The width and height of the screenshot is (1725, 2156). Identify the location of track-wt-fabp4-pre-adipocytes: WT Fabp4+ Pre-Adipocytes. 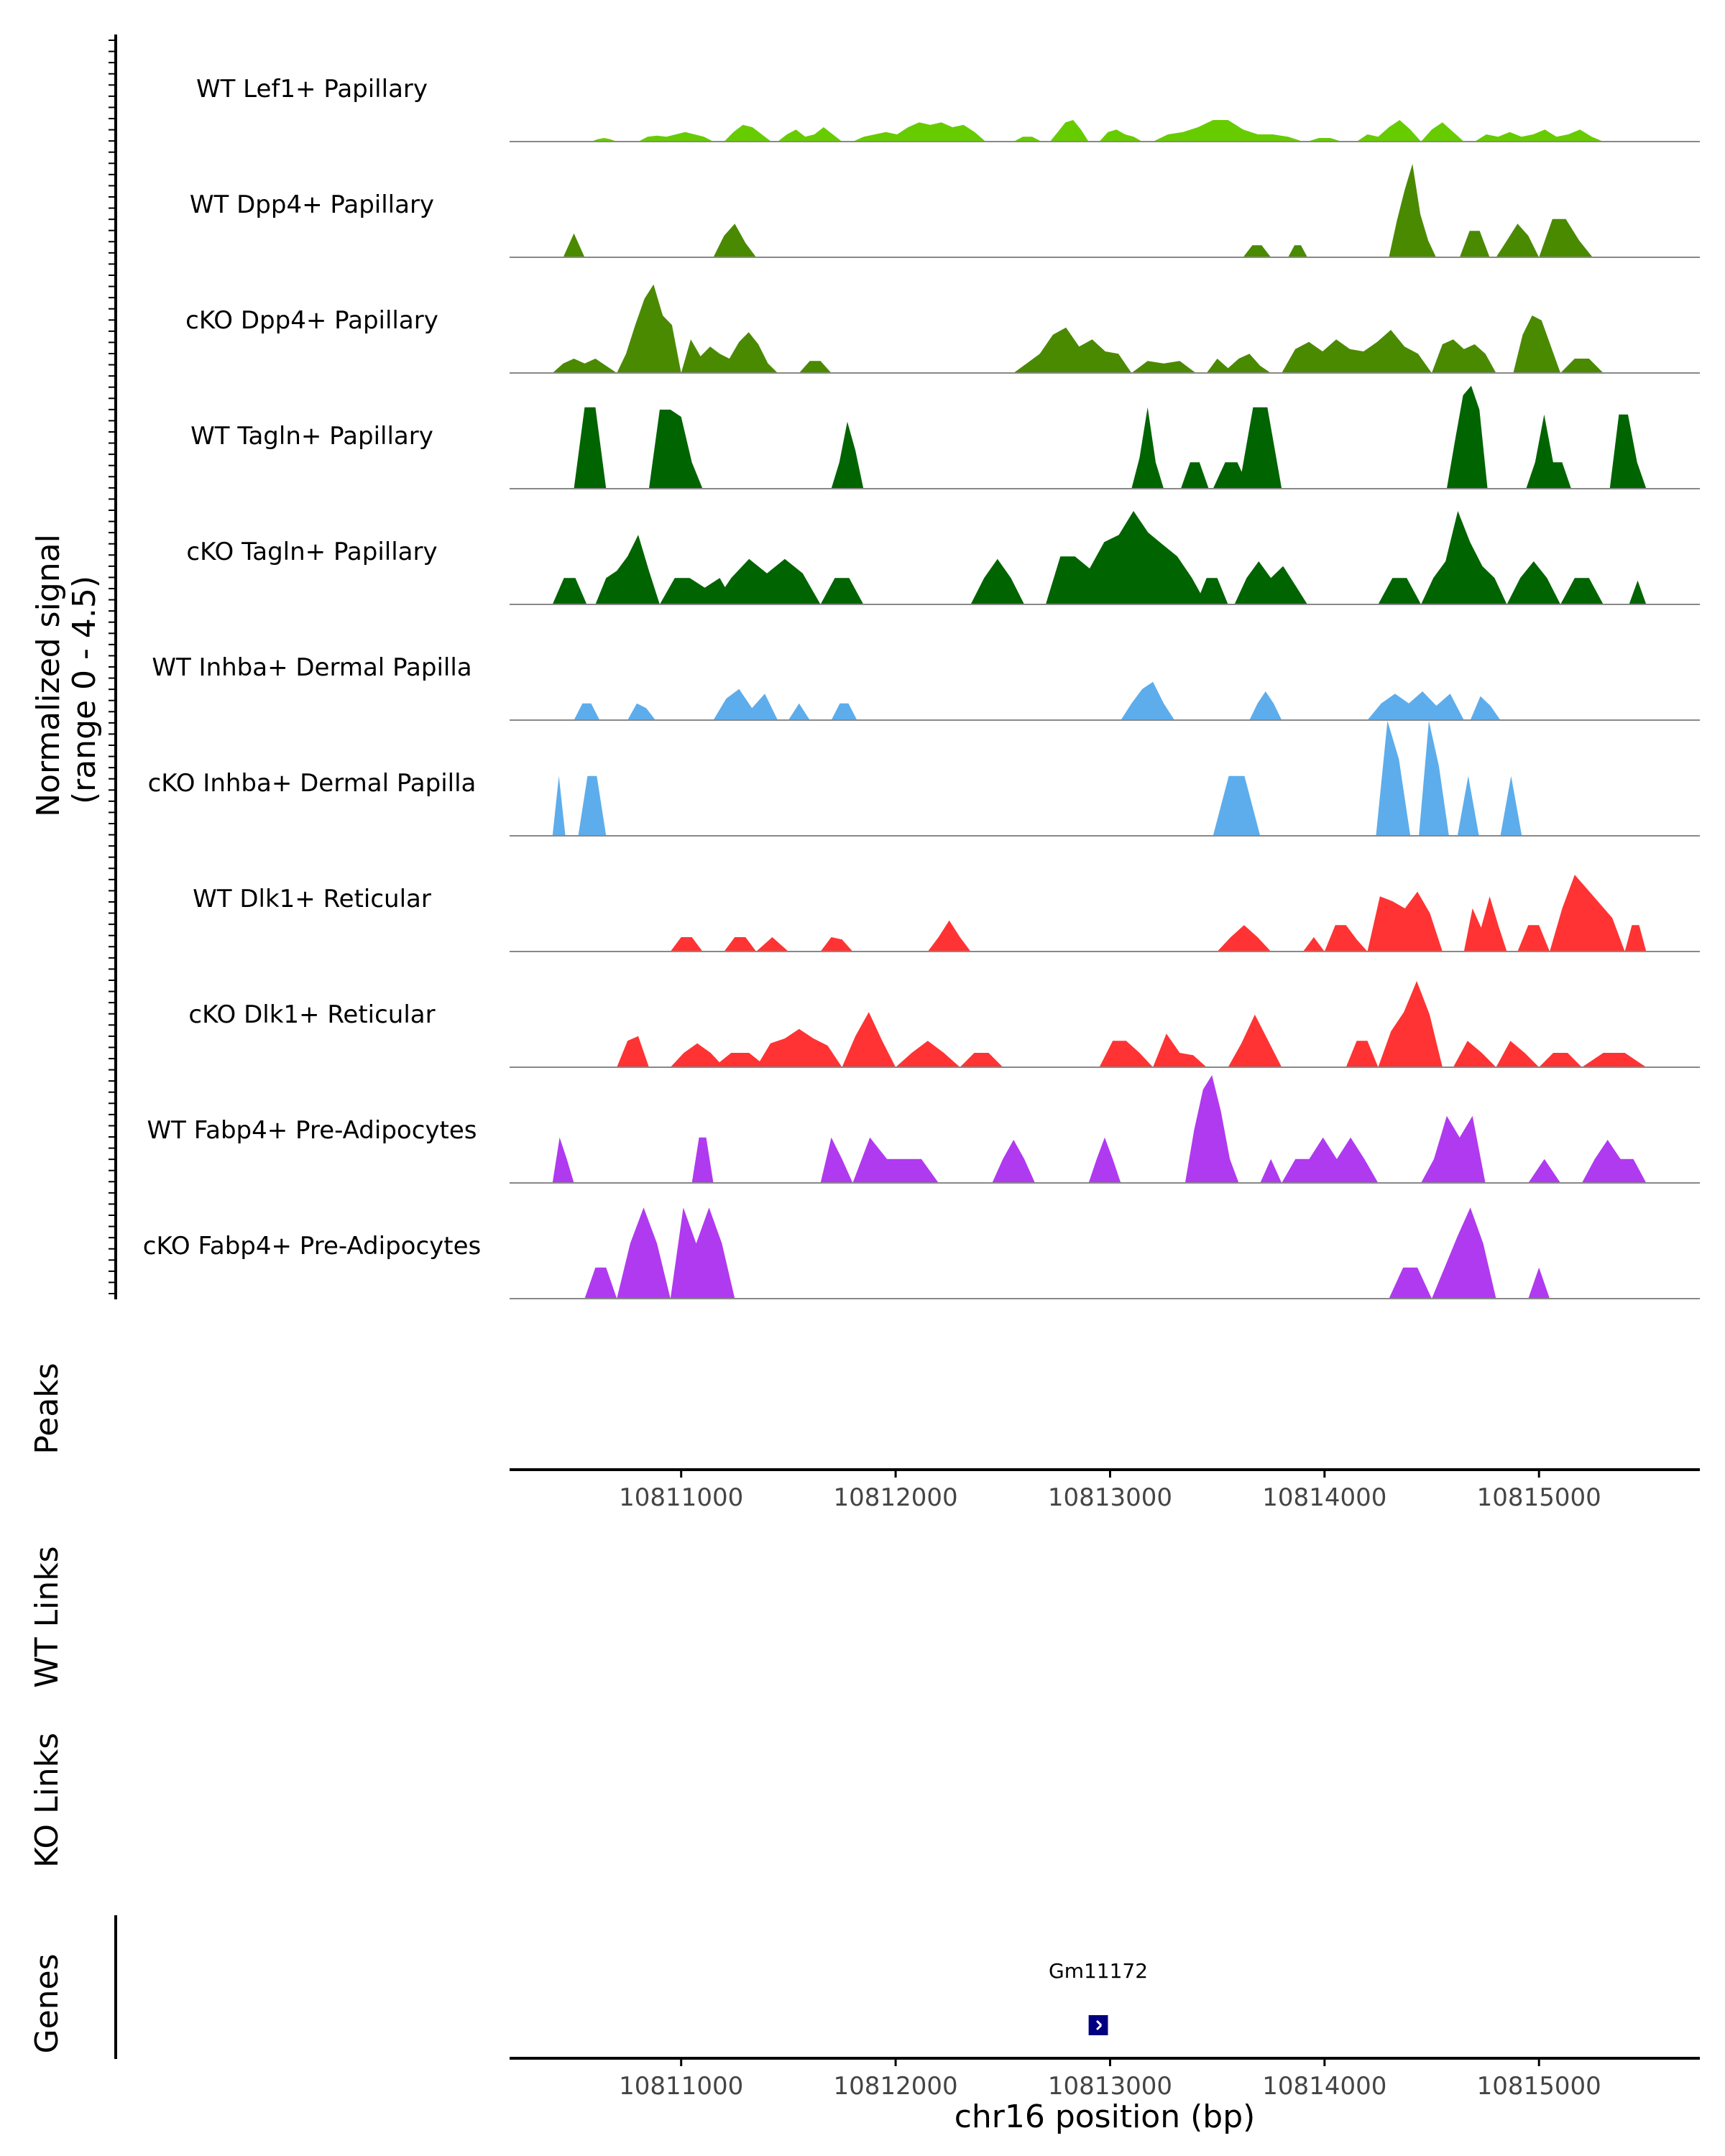
(923, 1129).